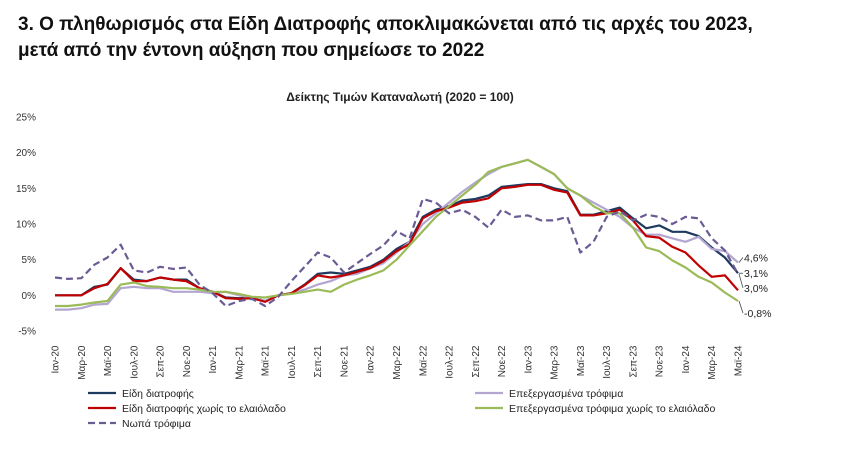  What do you see at coordinates (400, 97) in the screenshot?
I see `chart-subtitle: Δείκτης Τιμών Καταναλωτή (2020 = 100)` at bounding box center [400, 97].